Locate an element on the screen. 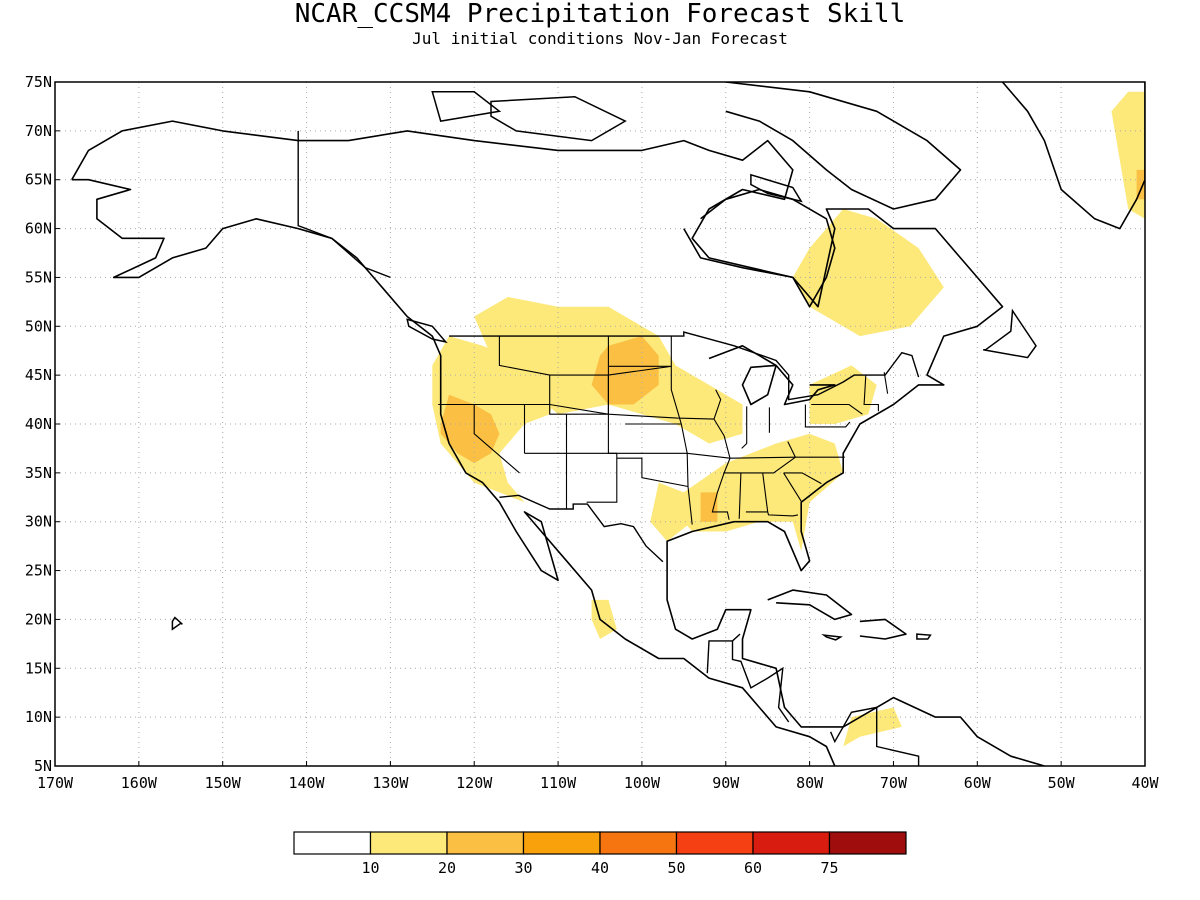 This screenshot has width=1200, height=900. lon-tick-label: 140W is located at coordinates (306, 783).